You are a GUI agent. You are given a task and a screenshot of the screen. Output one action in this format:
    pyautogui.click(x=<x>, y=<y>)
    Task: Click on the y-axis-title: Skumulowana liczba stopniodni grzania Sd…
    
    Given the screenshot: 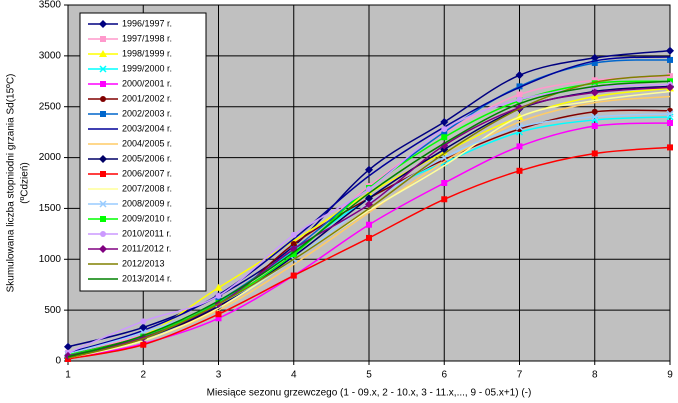 What is the action you would take?
    pyautogui.click(x=11, y=183)
    